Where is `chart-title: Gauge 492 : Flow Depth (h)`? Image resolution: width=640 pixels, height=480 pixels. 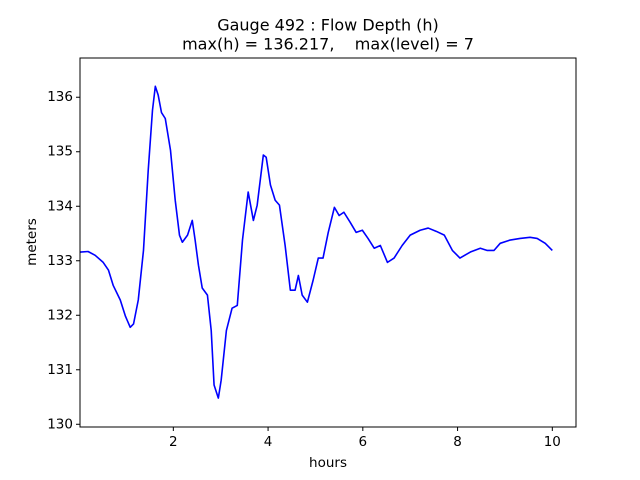 chart-title: Gauge 492 : Flow Depth (h) is located at coordinates (328, 25).